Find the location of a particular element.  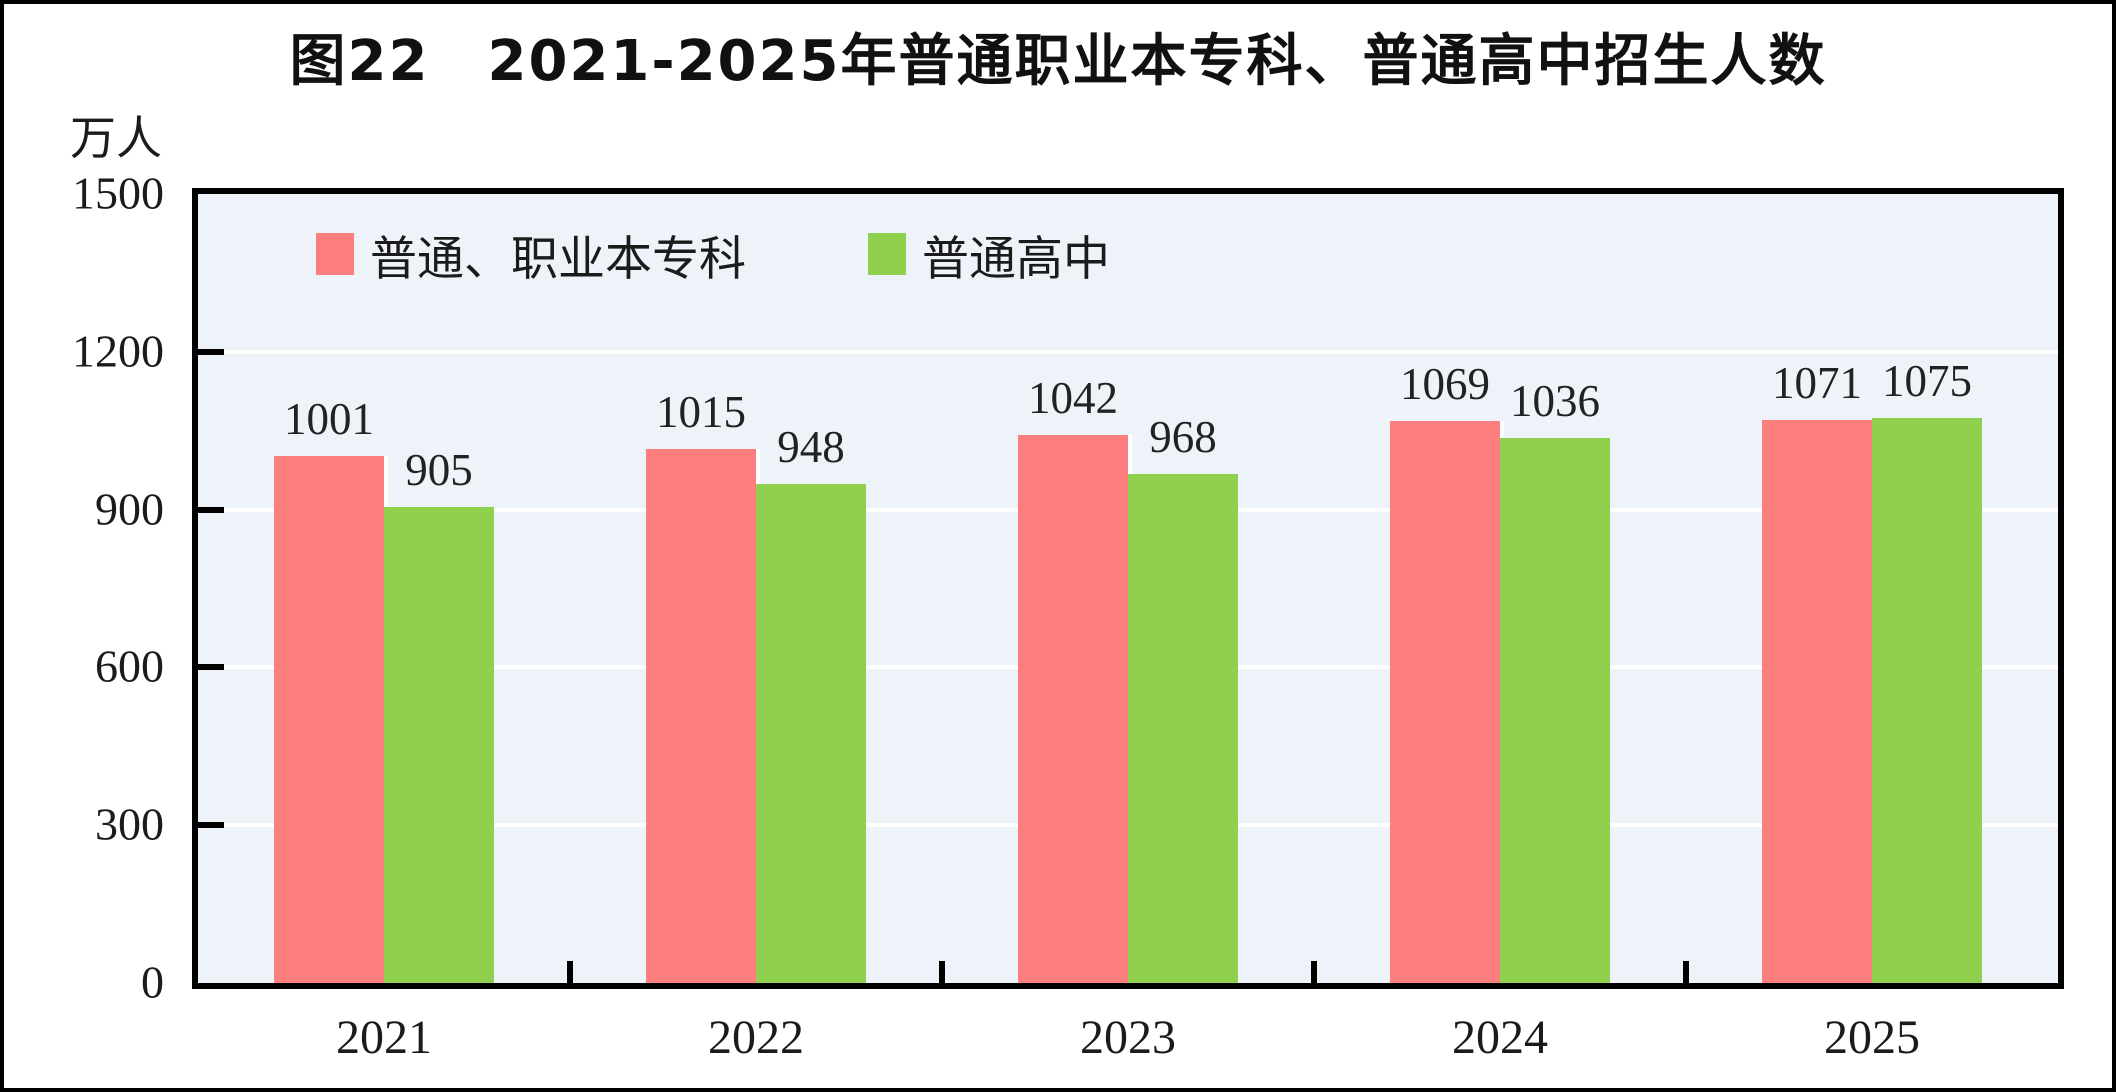

legend: 普通、职业本专科 普通高中 is located at coordinates (713, 257).